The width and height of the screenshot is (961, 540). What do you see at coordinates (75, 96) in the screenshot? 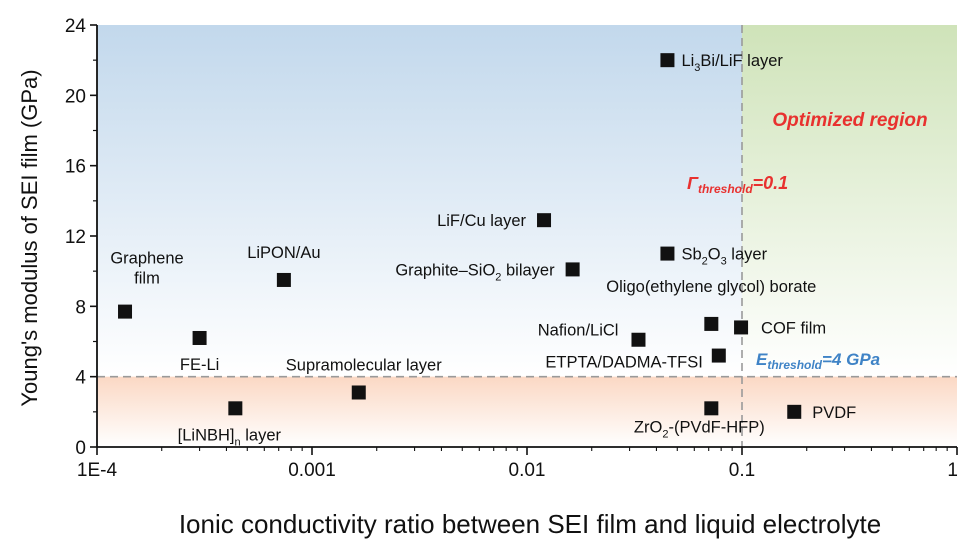
I see `y-tick-label: 20` at bounding box center [75, 96].